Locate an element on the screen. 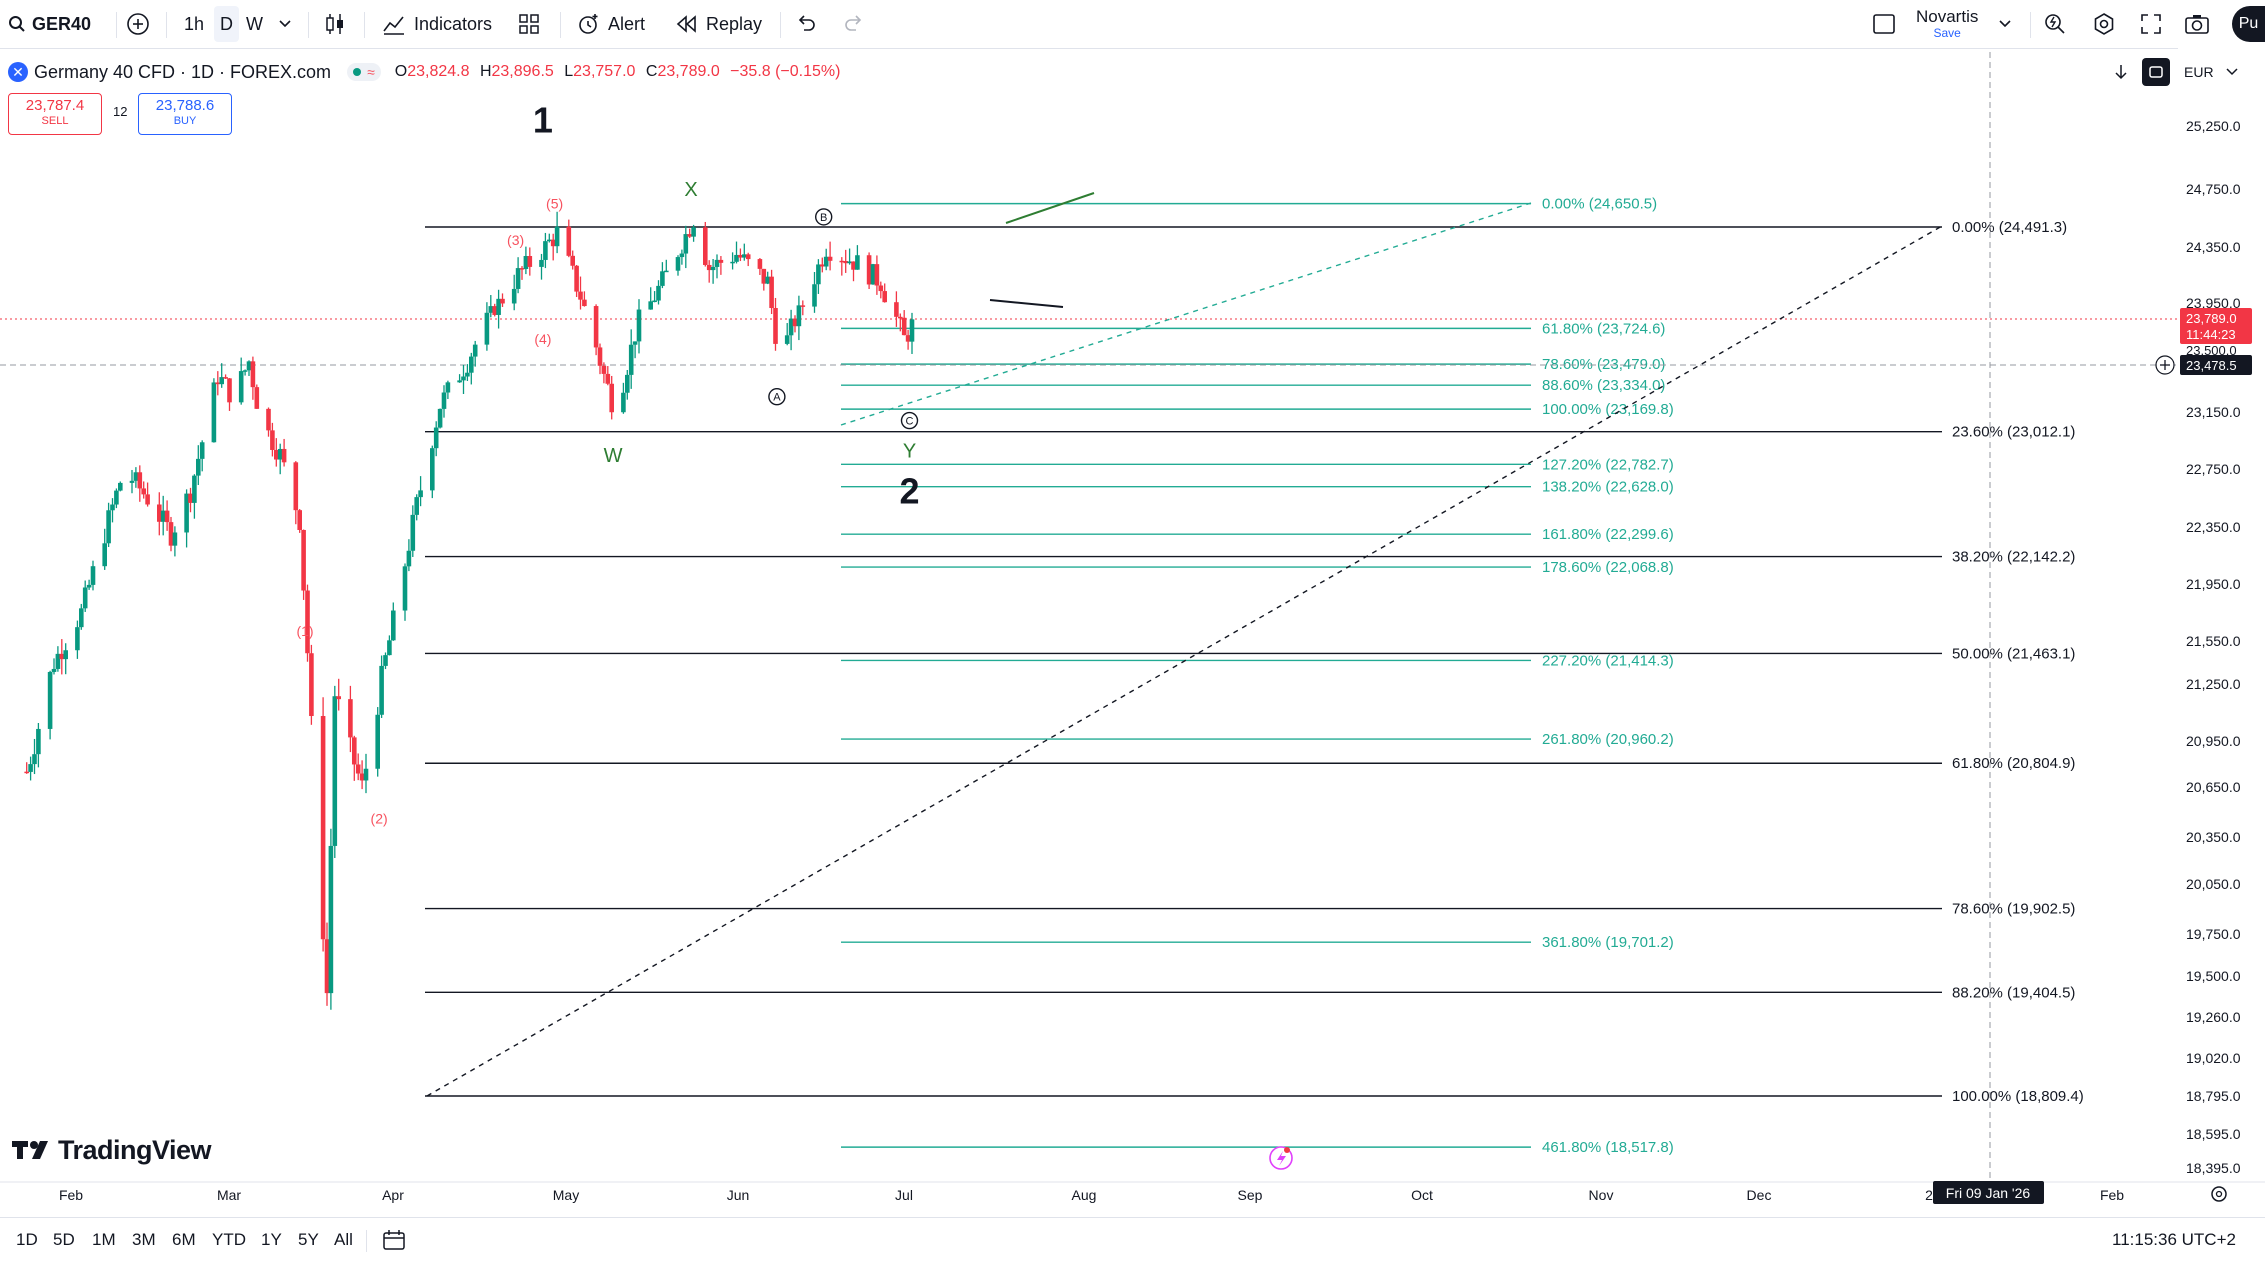 The height and width of the screenshot is (1267, 2265). interval-w: W is located at coordinates (254, 24).